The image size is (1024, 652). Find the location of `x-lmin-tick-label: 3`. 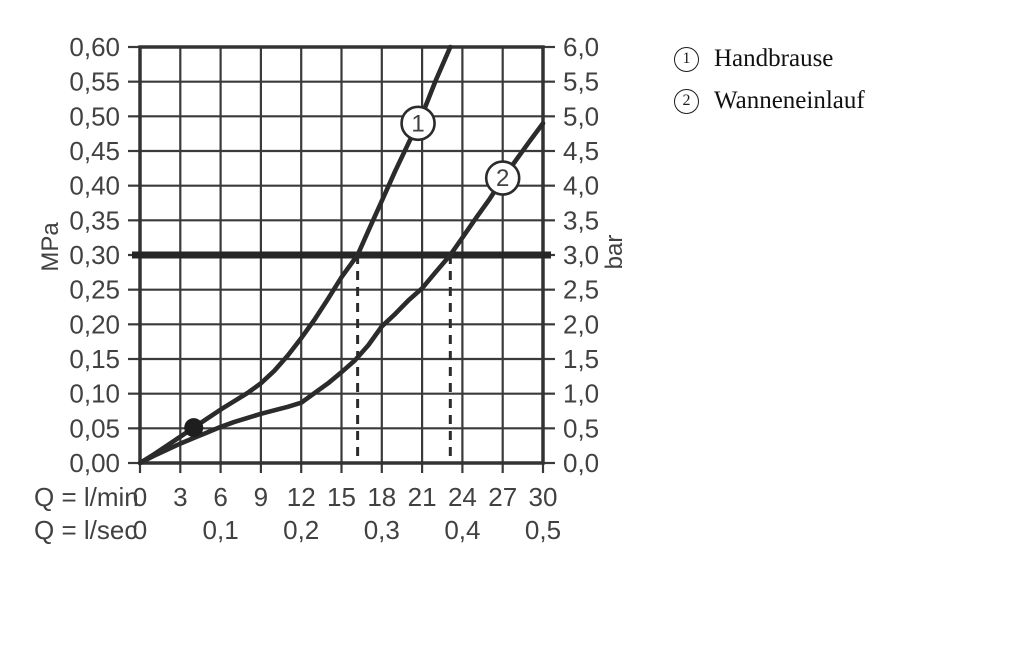

x-lmin-tick-label: 3 is located at coordinates (180, 497).